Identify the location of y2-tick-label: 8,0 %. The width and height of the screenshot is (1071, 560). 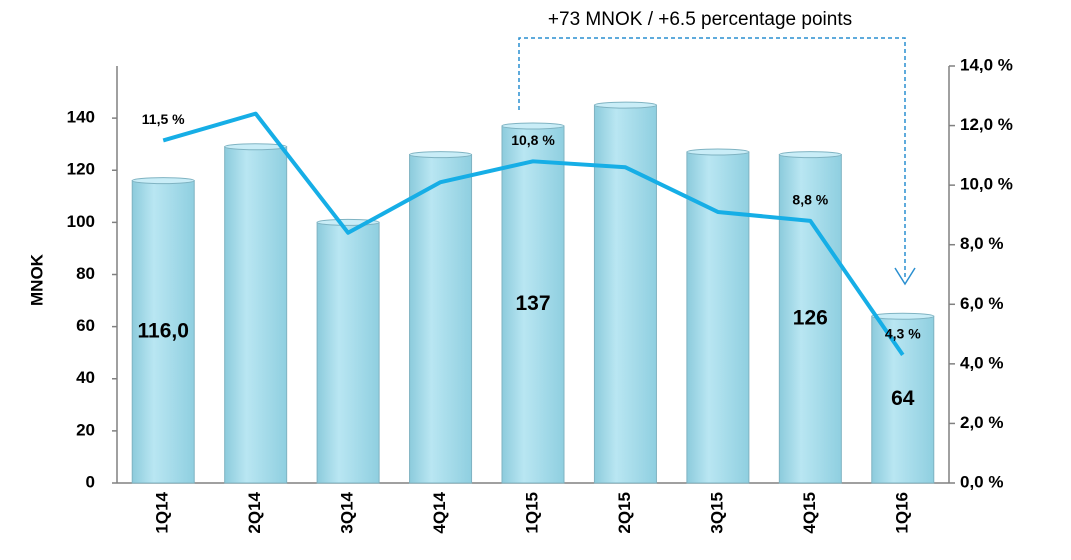
(981, 243).